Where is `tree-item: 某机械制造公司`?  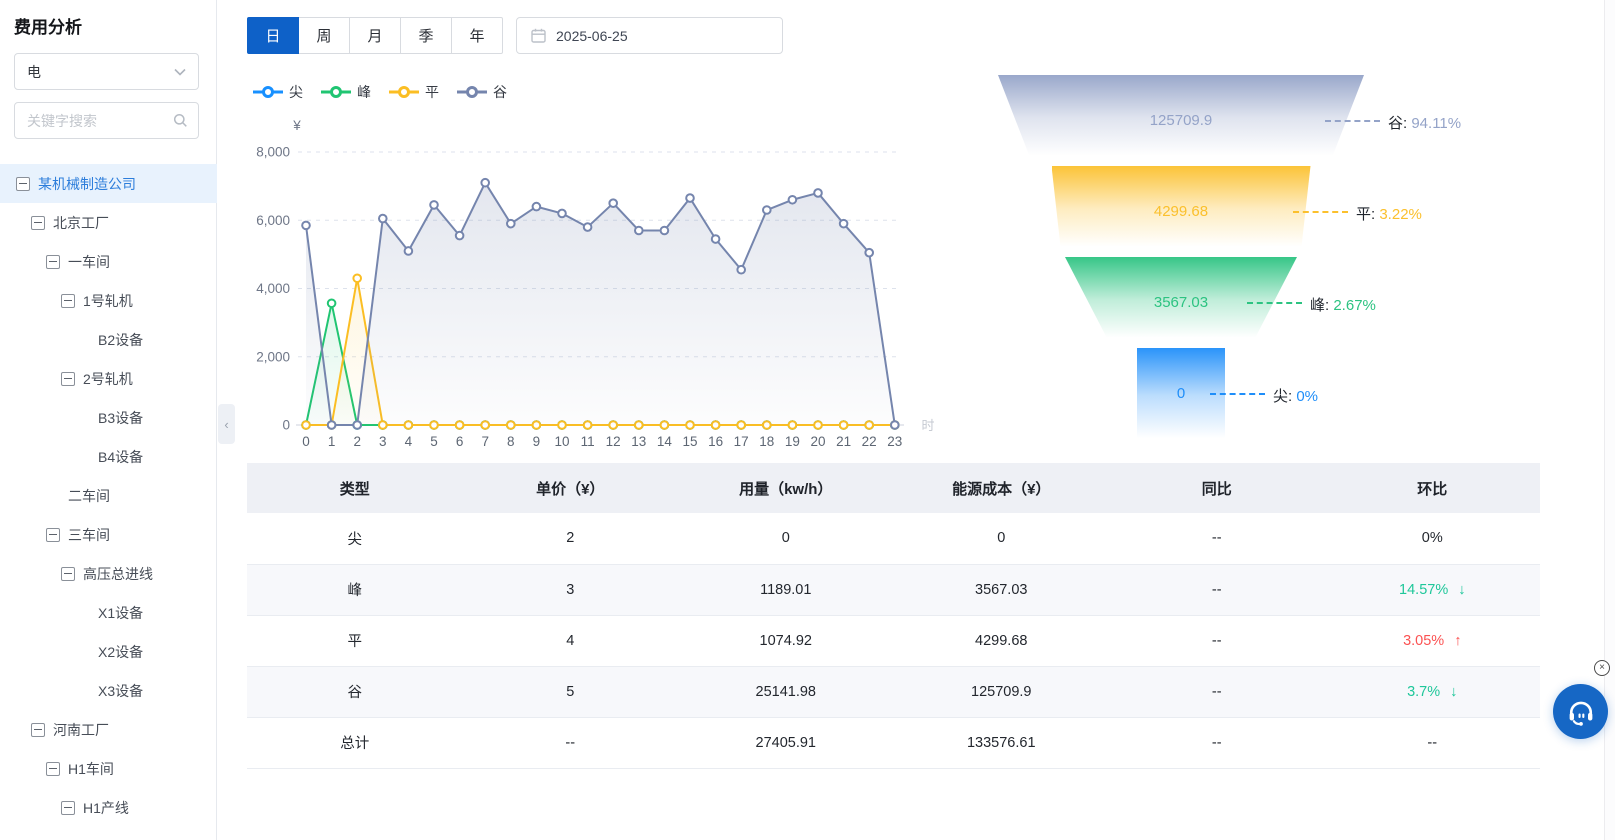
tree-item: 某机械制造公司 is located at coordinates (108, 183).